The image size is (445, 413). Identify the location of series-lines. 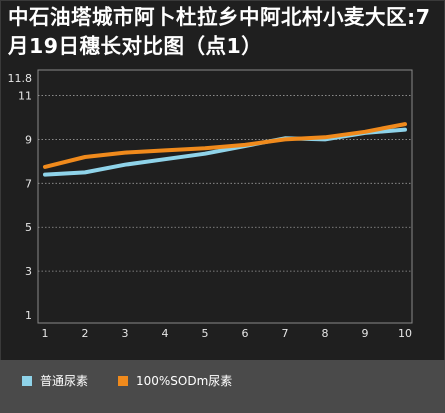
(225, 149).